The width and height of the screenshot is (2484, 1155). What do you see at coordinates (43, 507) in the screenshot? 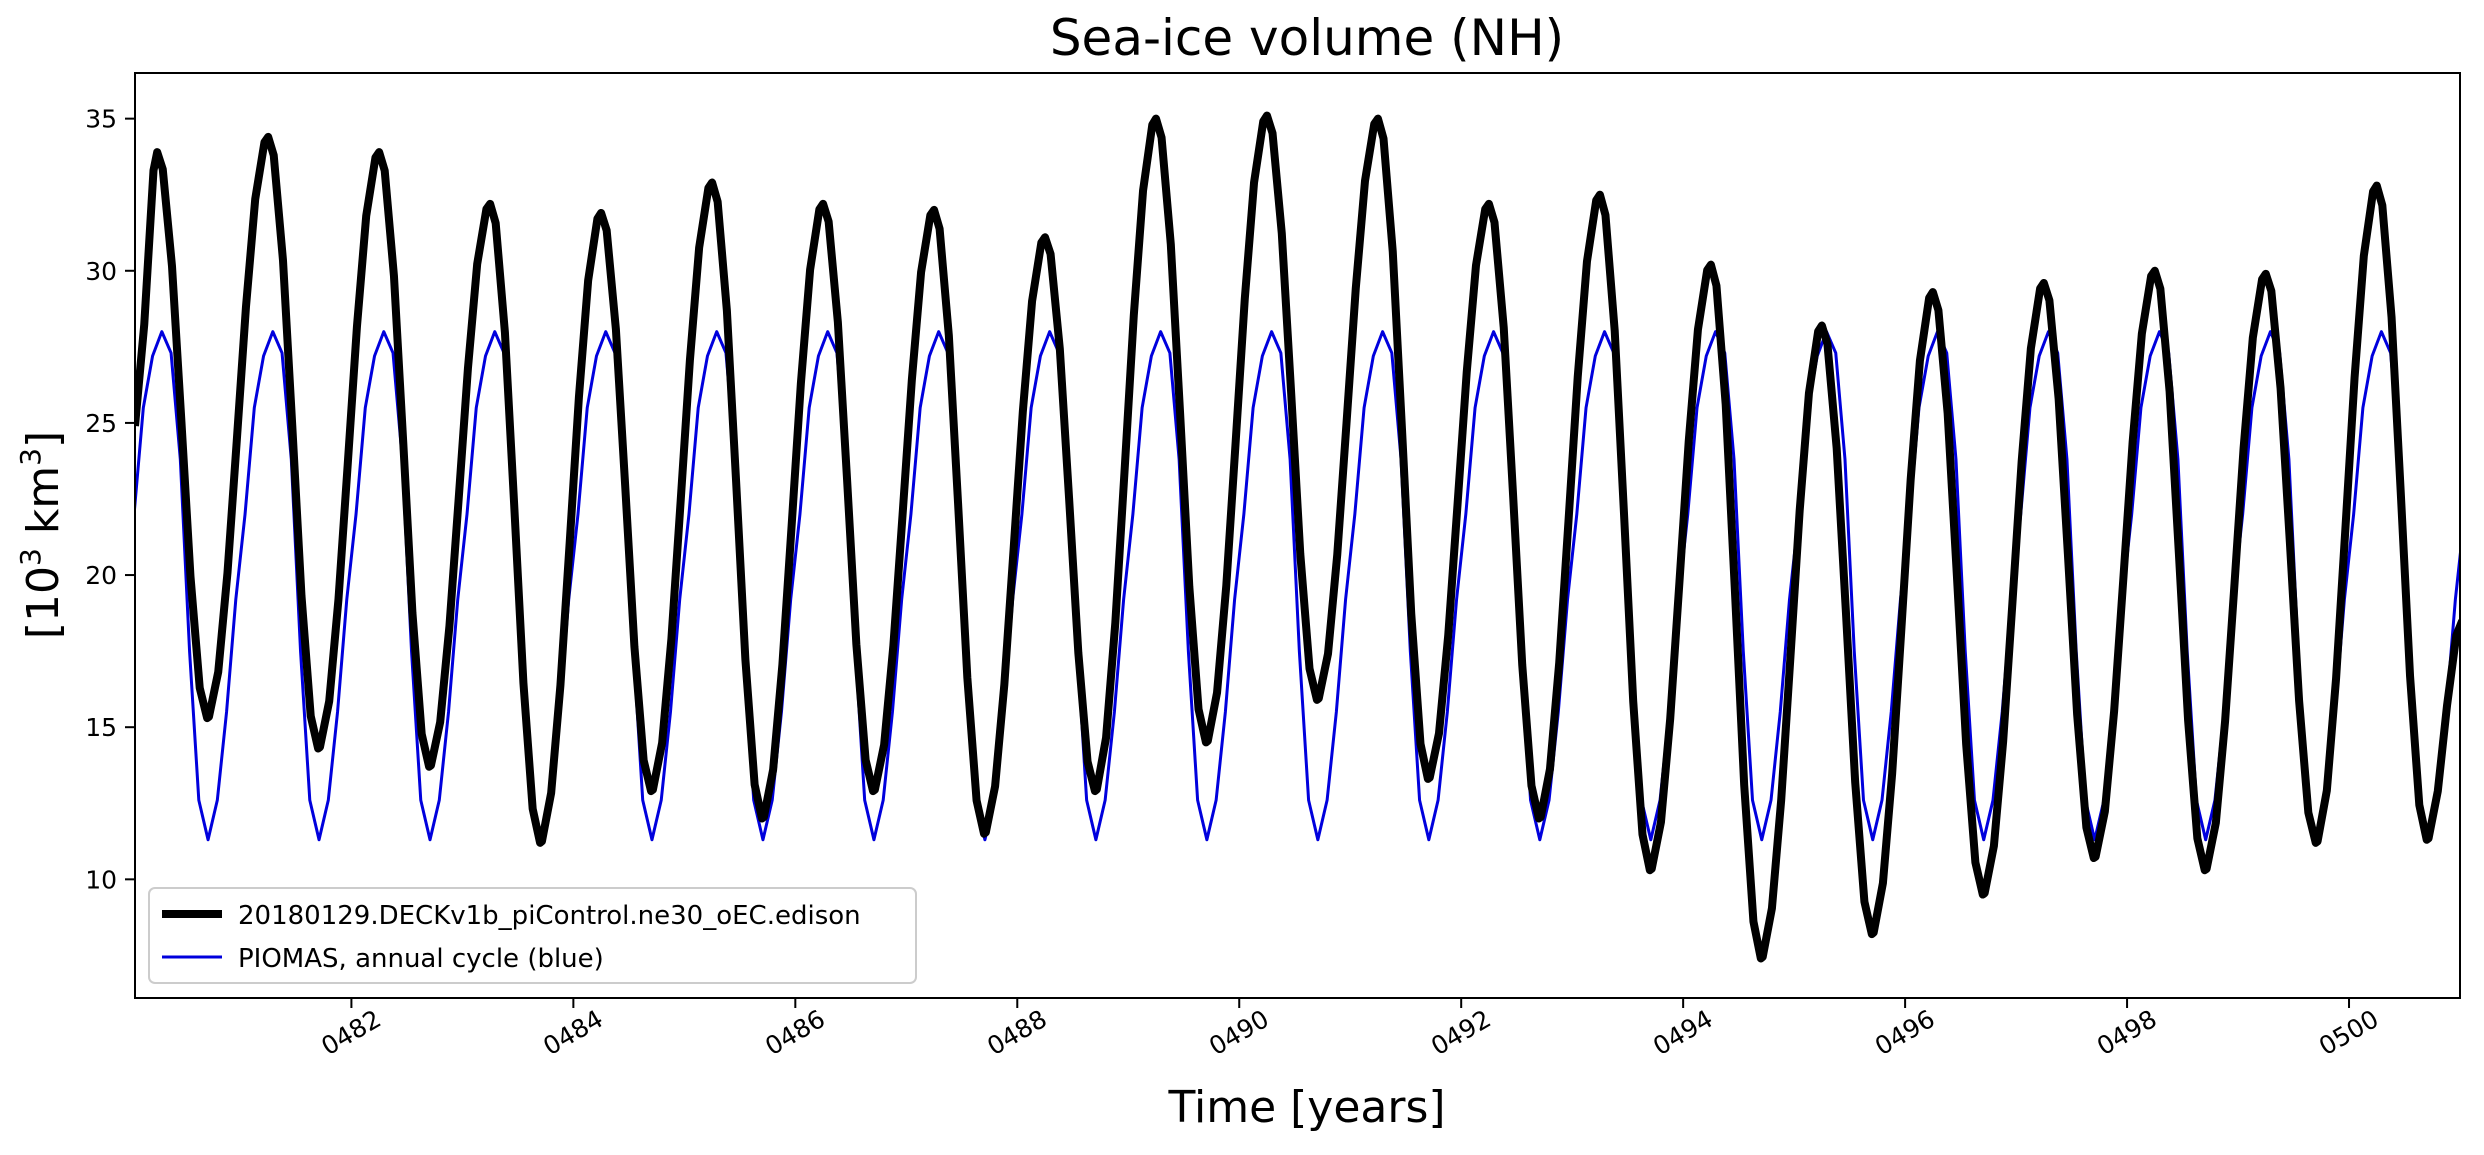
I see `y-axis-label-unit: km` at bounding box center [43, 507].